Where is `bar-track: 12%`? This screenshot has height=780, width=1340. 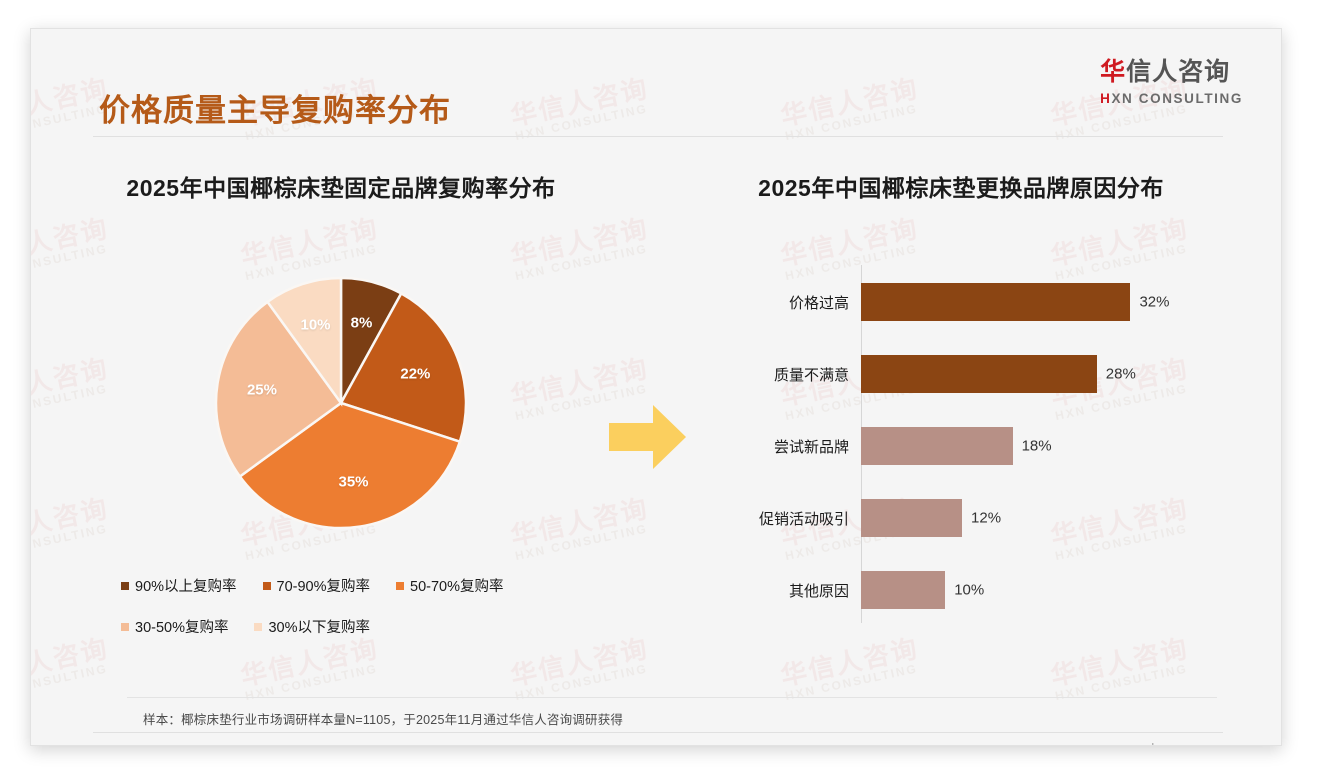 bar-track: 12% is located at coordinates (1056, 518).